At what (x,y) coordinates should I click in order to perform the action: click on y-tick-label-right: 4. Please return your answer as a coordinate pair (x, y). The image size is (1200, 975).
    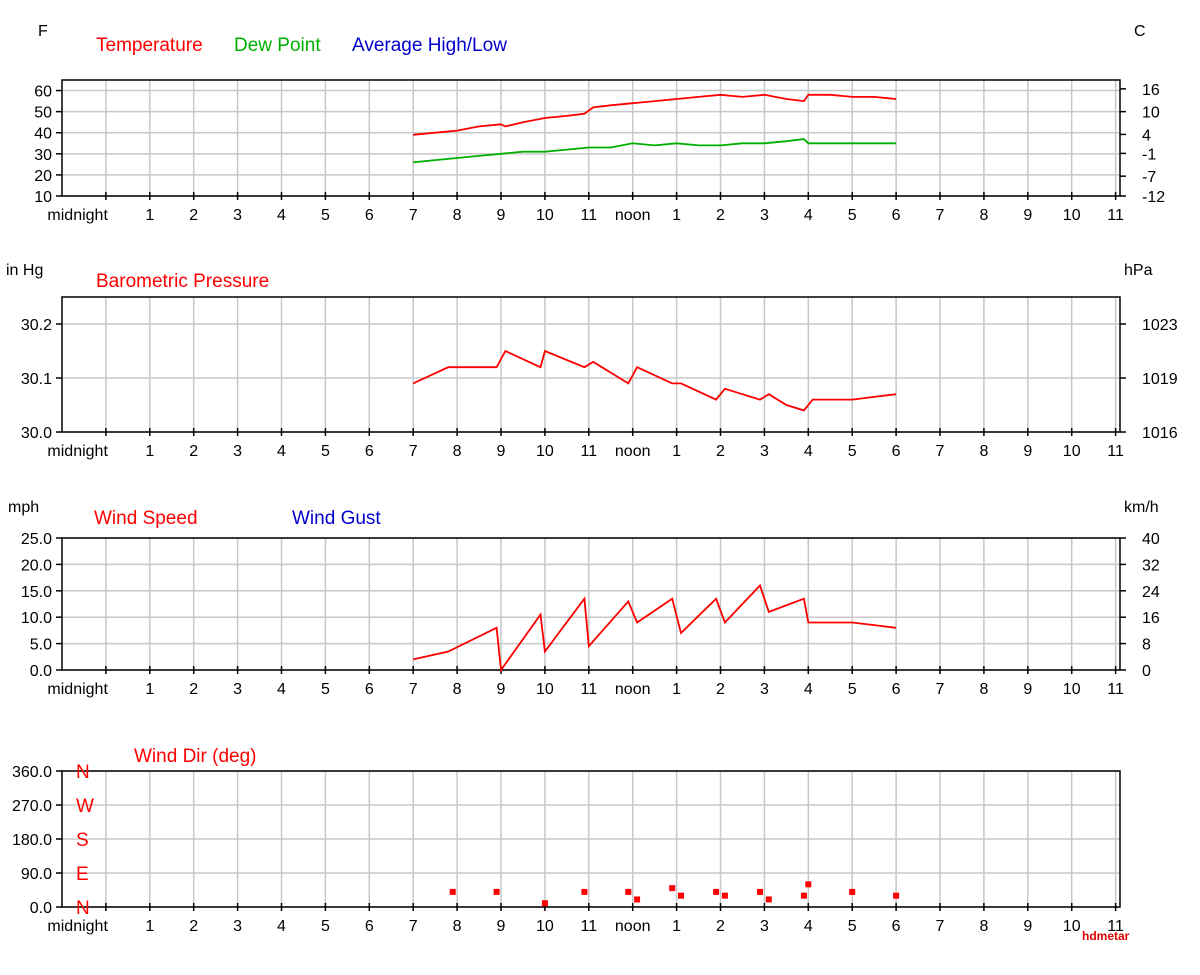
    Looking at the image, I should click on (1146, 135).